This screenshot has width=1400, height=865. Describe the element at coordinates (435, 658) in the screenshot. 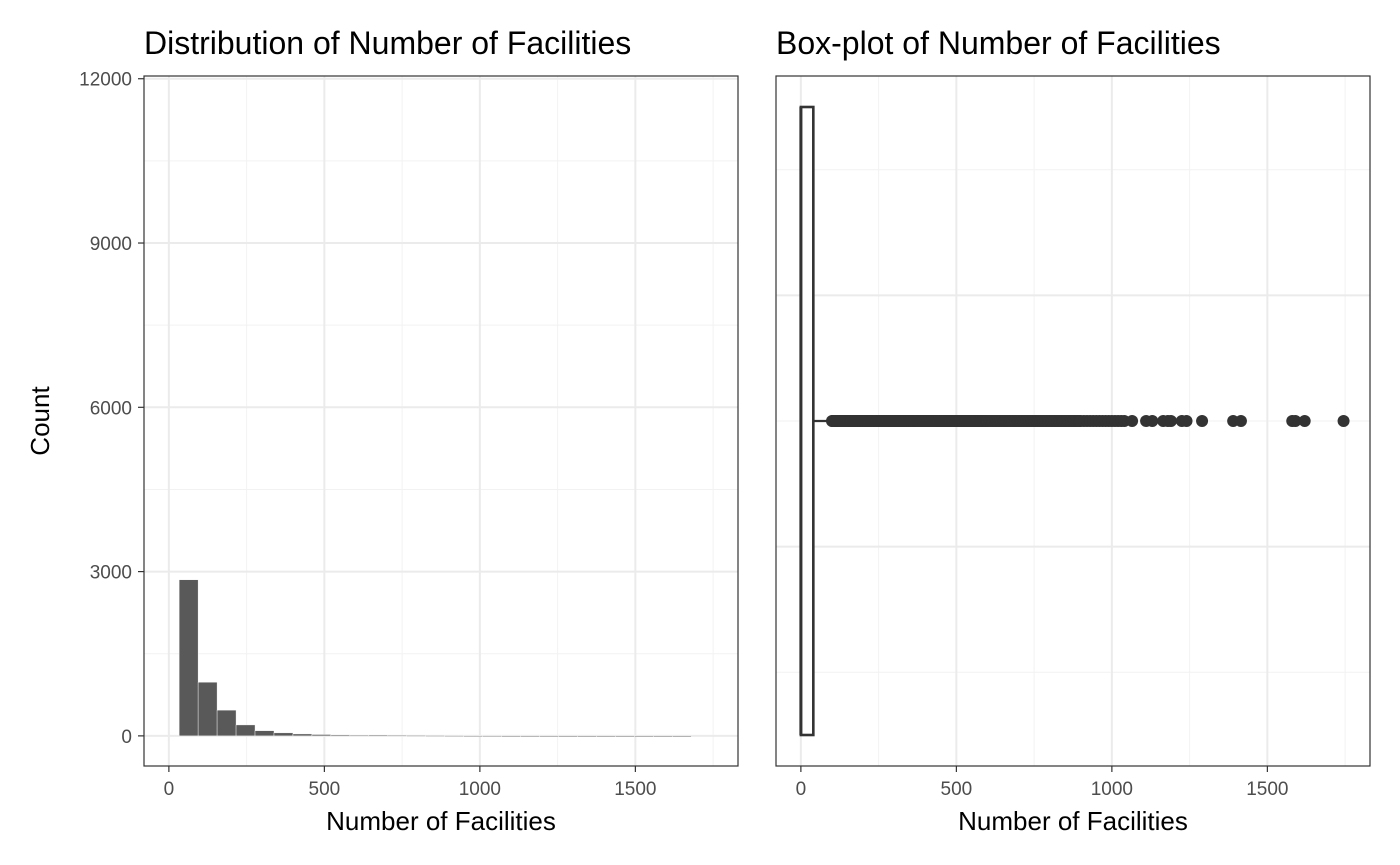

I see `histogram-bars` at that location.